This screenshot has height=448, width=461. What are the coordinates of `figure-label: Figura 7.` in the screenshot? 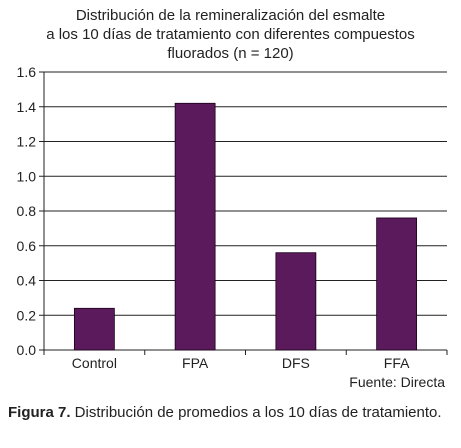 It's located at (39, 412).